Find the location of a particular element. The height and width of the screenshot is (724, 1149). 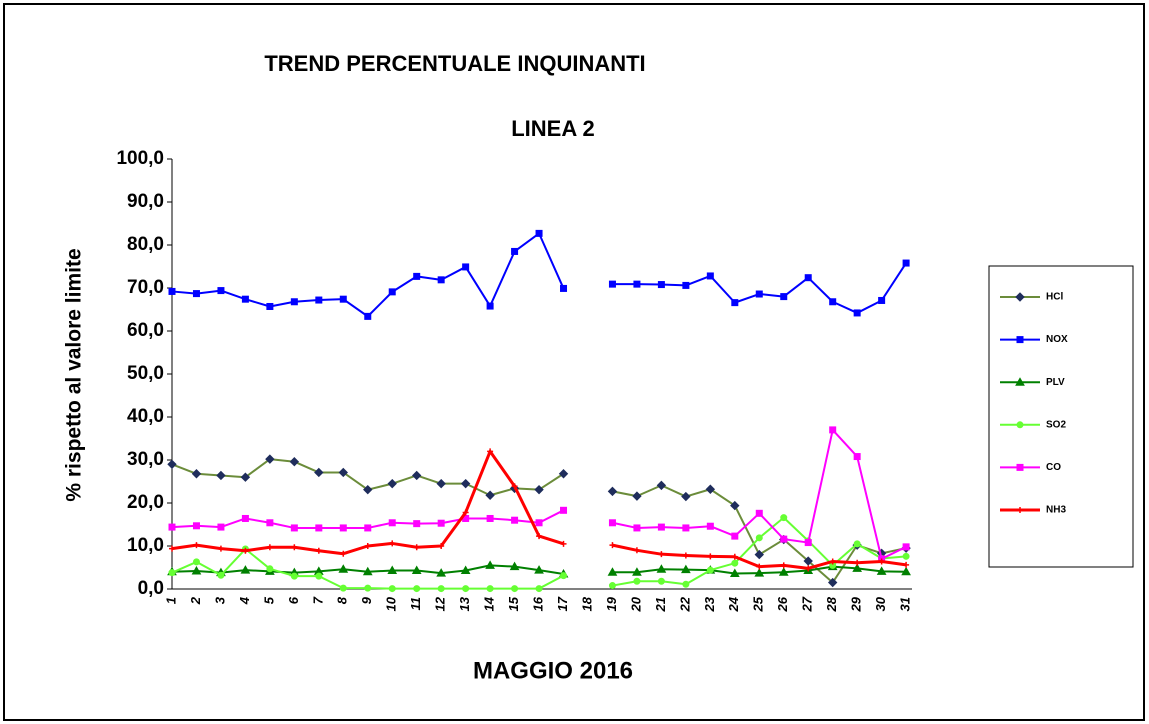

legend-box is located at coordinates (1061, 416).